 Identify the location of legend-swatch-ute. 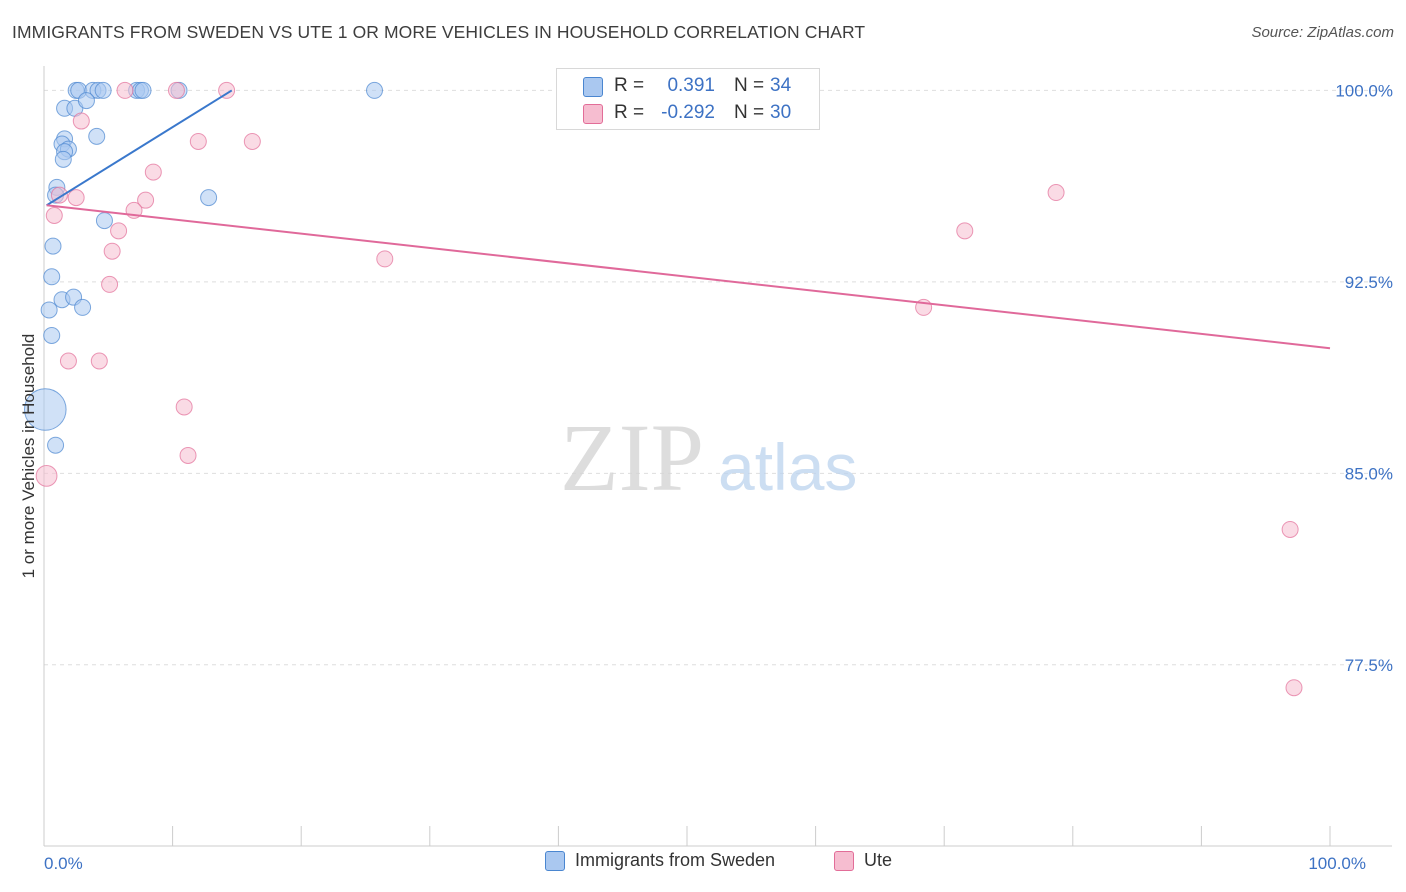
(844, 860).